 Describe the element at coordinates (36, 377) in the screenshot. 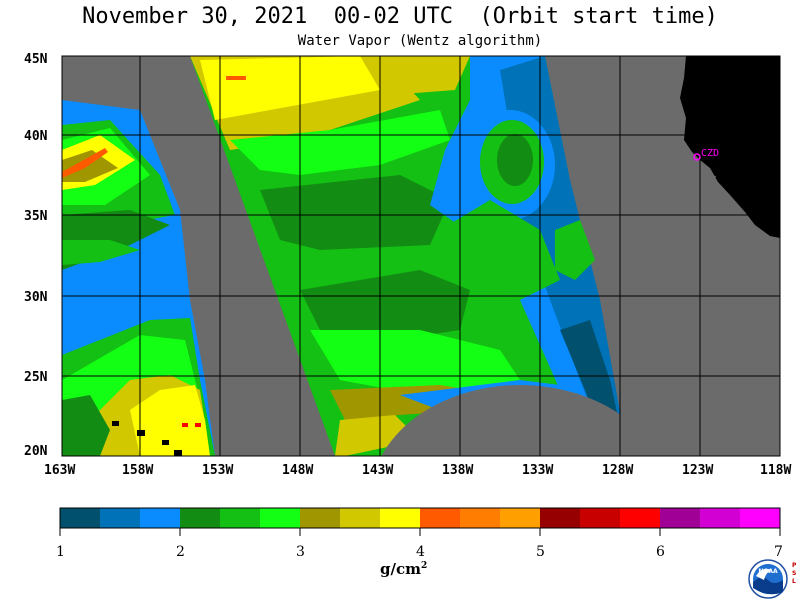

I see `lat-label: 25N` at that location.